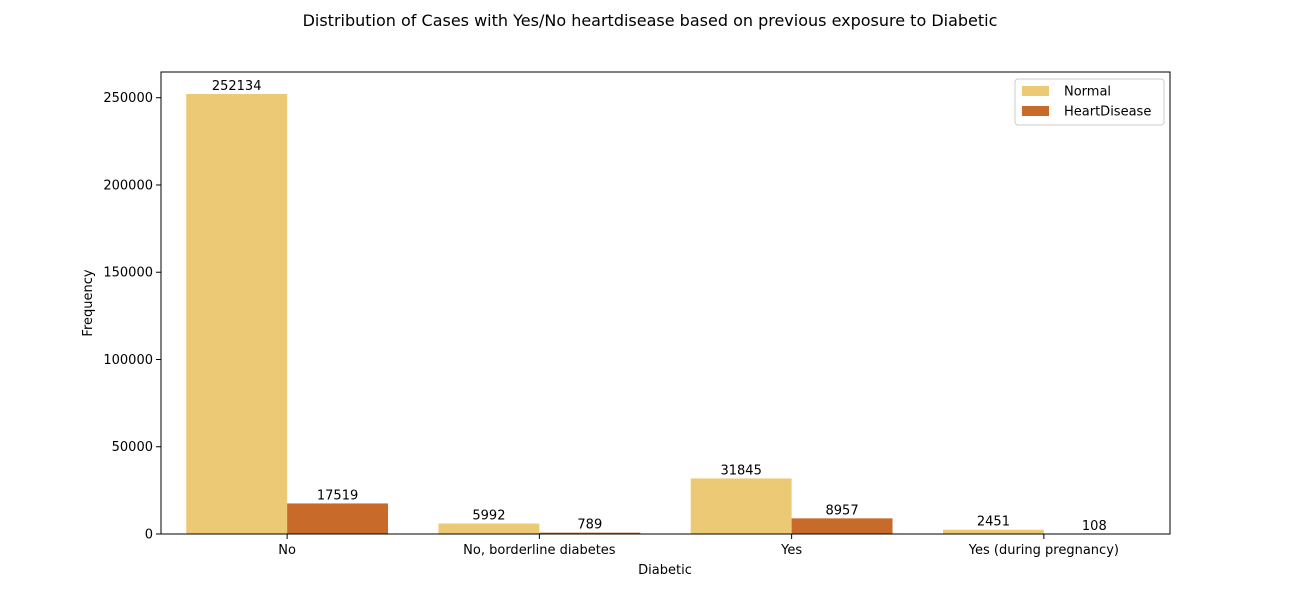 This screenshot has height=600, width=1300. What do you see at coordinates (791, 550) in the screenshot?
I see `x-tick-label: Yes` at bounding box center [791, 550].